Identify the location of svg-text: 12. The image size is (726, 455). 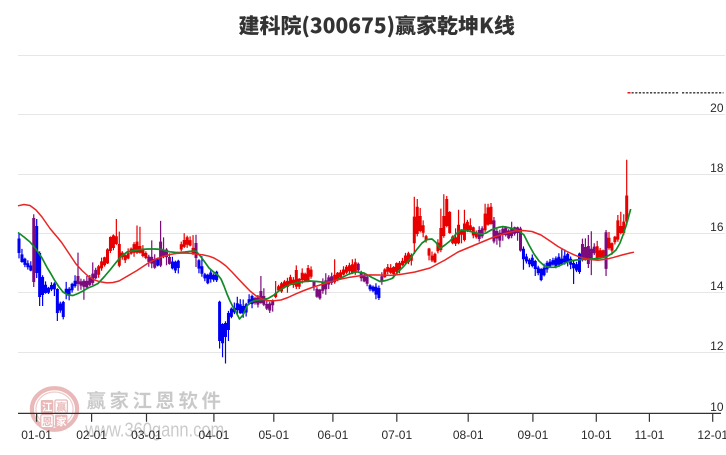
(717, 346).